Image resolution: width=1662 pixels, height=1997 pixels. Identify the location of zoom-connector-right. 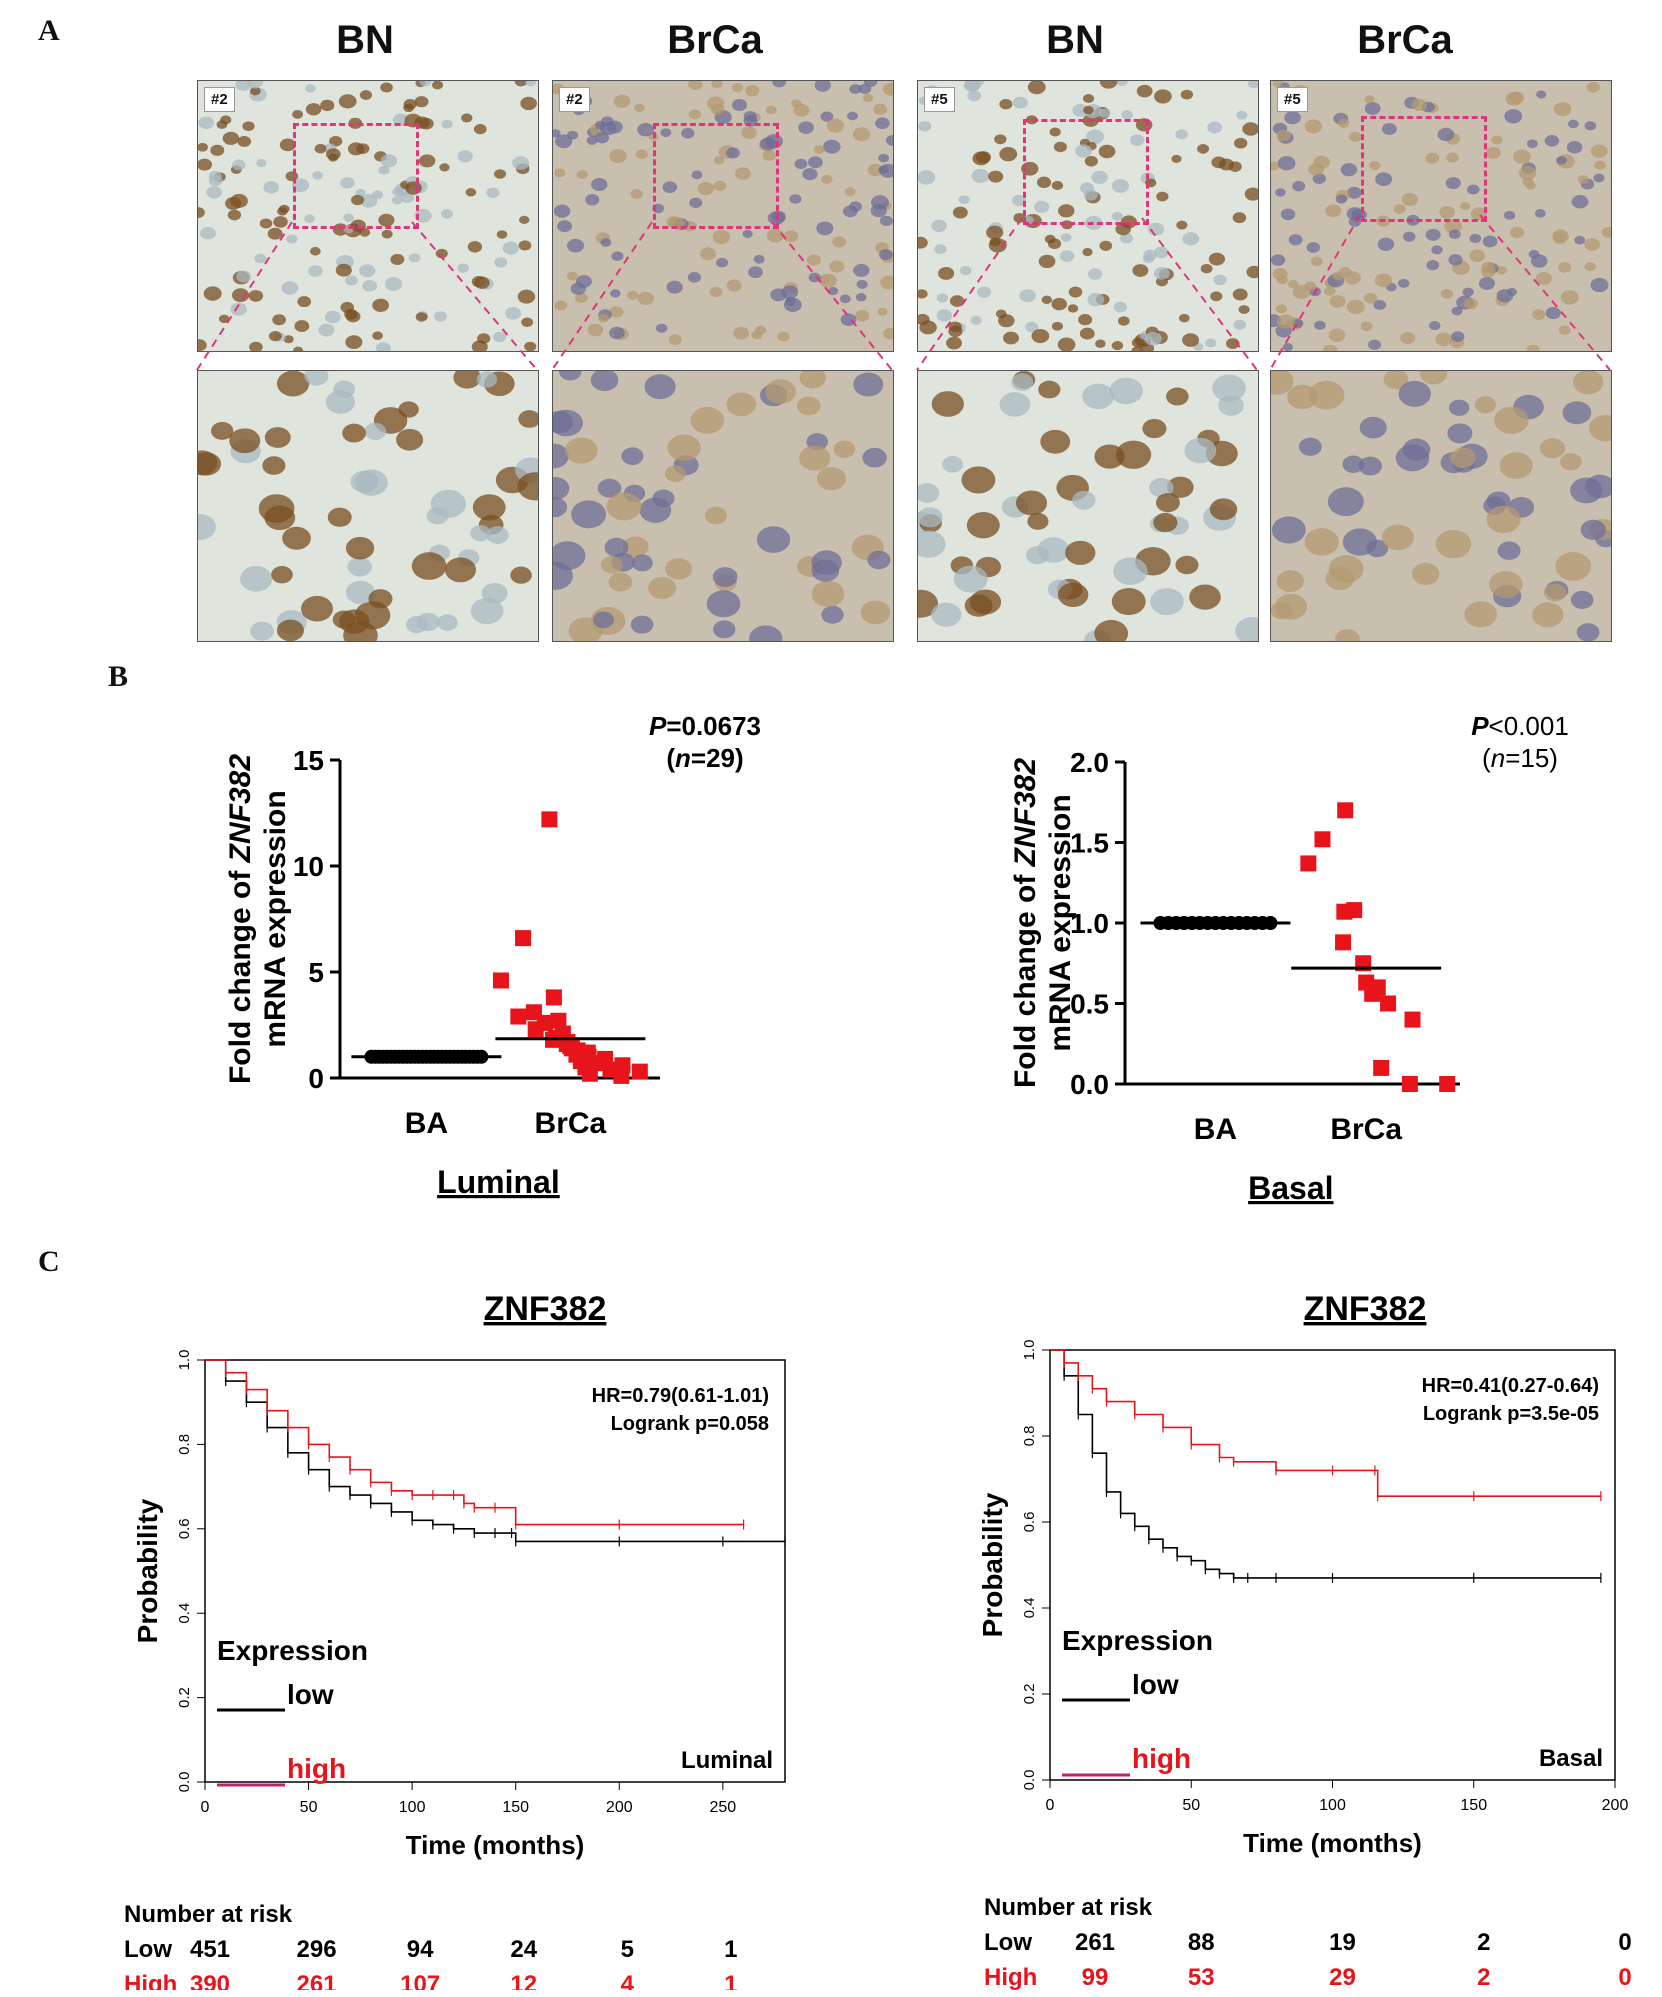
(1545, 292).